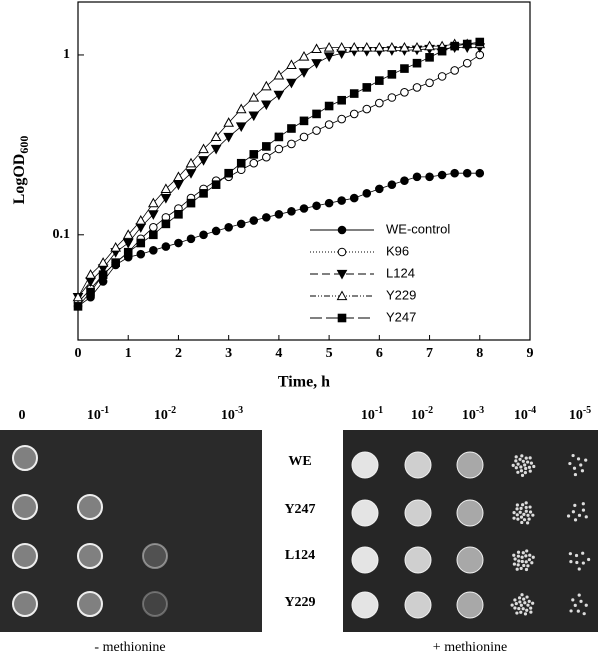 The height and width of the screenshot is (659, 600). What do you see at coordinates (525, 414) in the screenshot?
I see `dilution-label: 10-4` at bounding box center [525, 414].